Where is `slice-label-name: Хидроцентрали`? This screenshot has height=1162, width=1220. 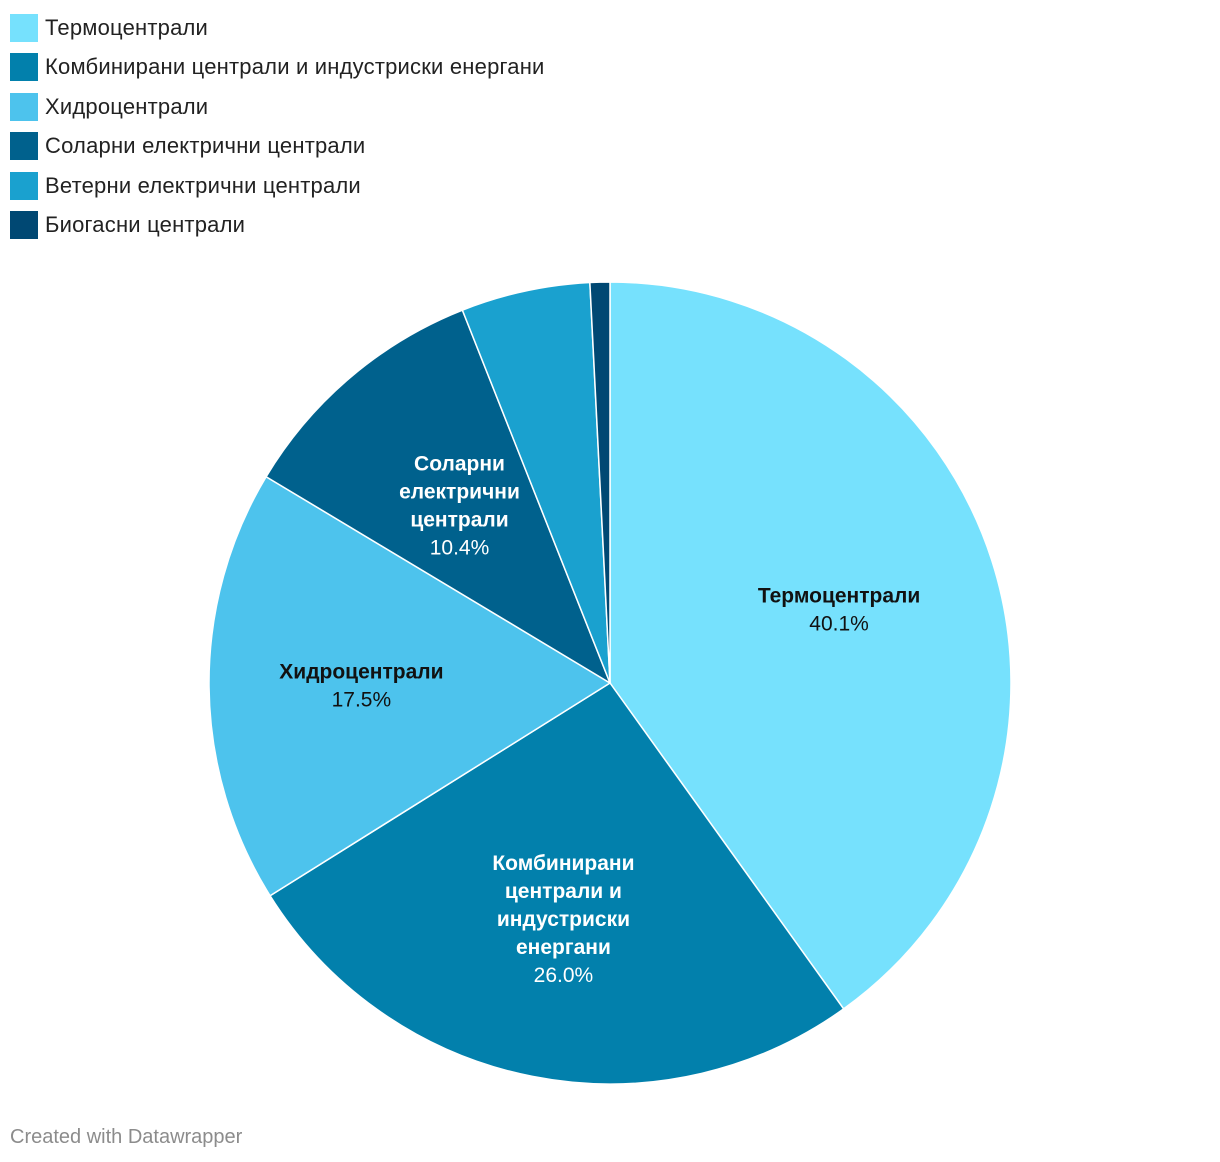 slice-label-name: Хидроцентрали is located at coordinates (361, 671).